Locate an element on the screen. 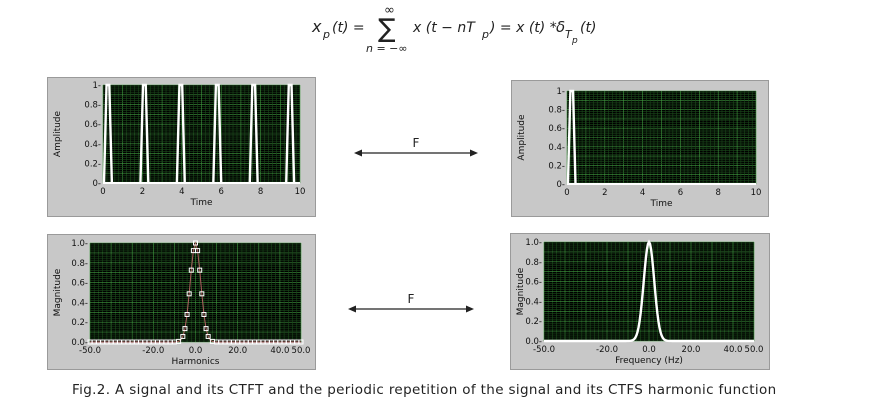 This screenshot has width=875, height=413. periodic-signal-graph: 0- 0.2- 0.4- 0.6- 0.8- 1- 0 2 4 6 8 10 Time Amplitude is located at coordinates (181, 147).